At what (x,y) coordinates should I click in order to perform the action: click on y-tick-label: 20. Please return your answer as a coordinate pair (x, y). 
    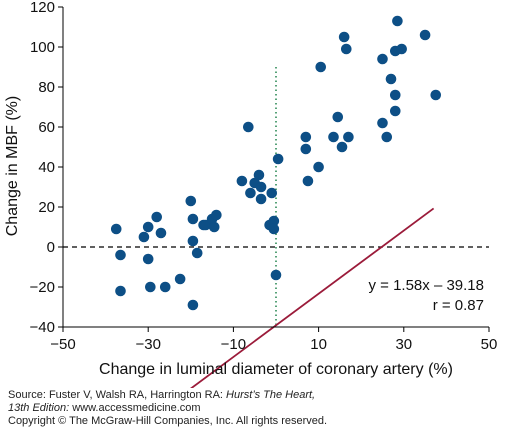
    Looking at the image, I should click on (46, 207).